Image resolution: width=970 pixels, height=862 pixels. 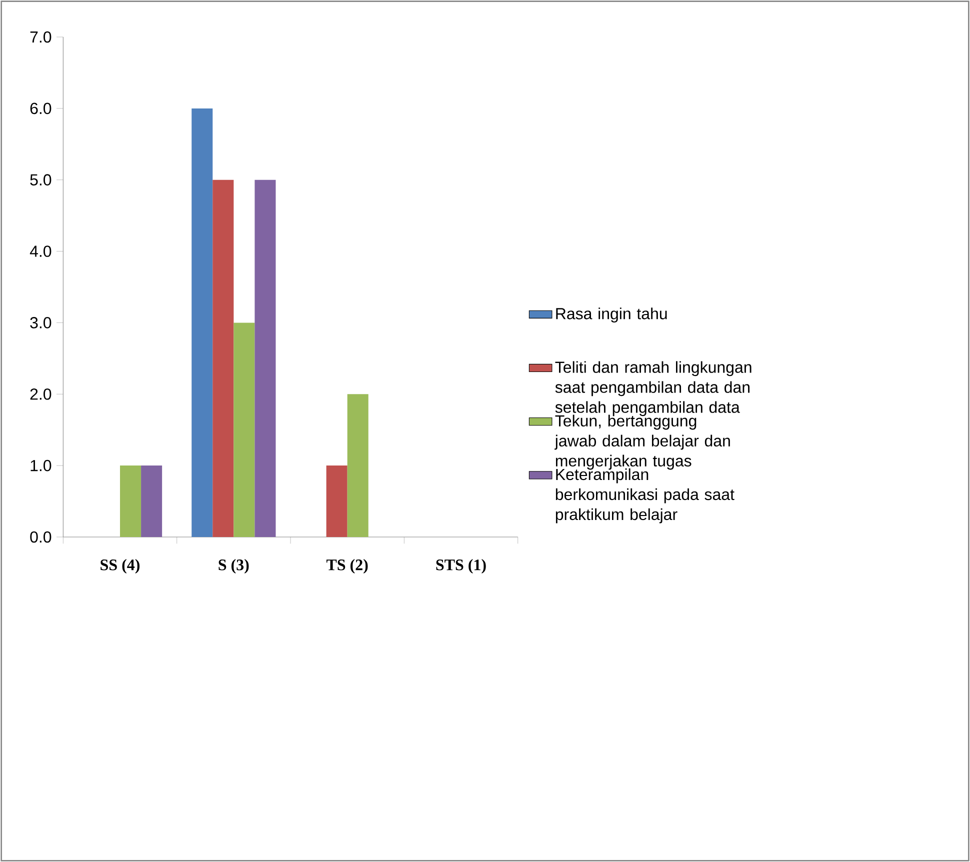 I want to click on y-tick-label: 7.0, so click(x=41, y=37).